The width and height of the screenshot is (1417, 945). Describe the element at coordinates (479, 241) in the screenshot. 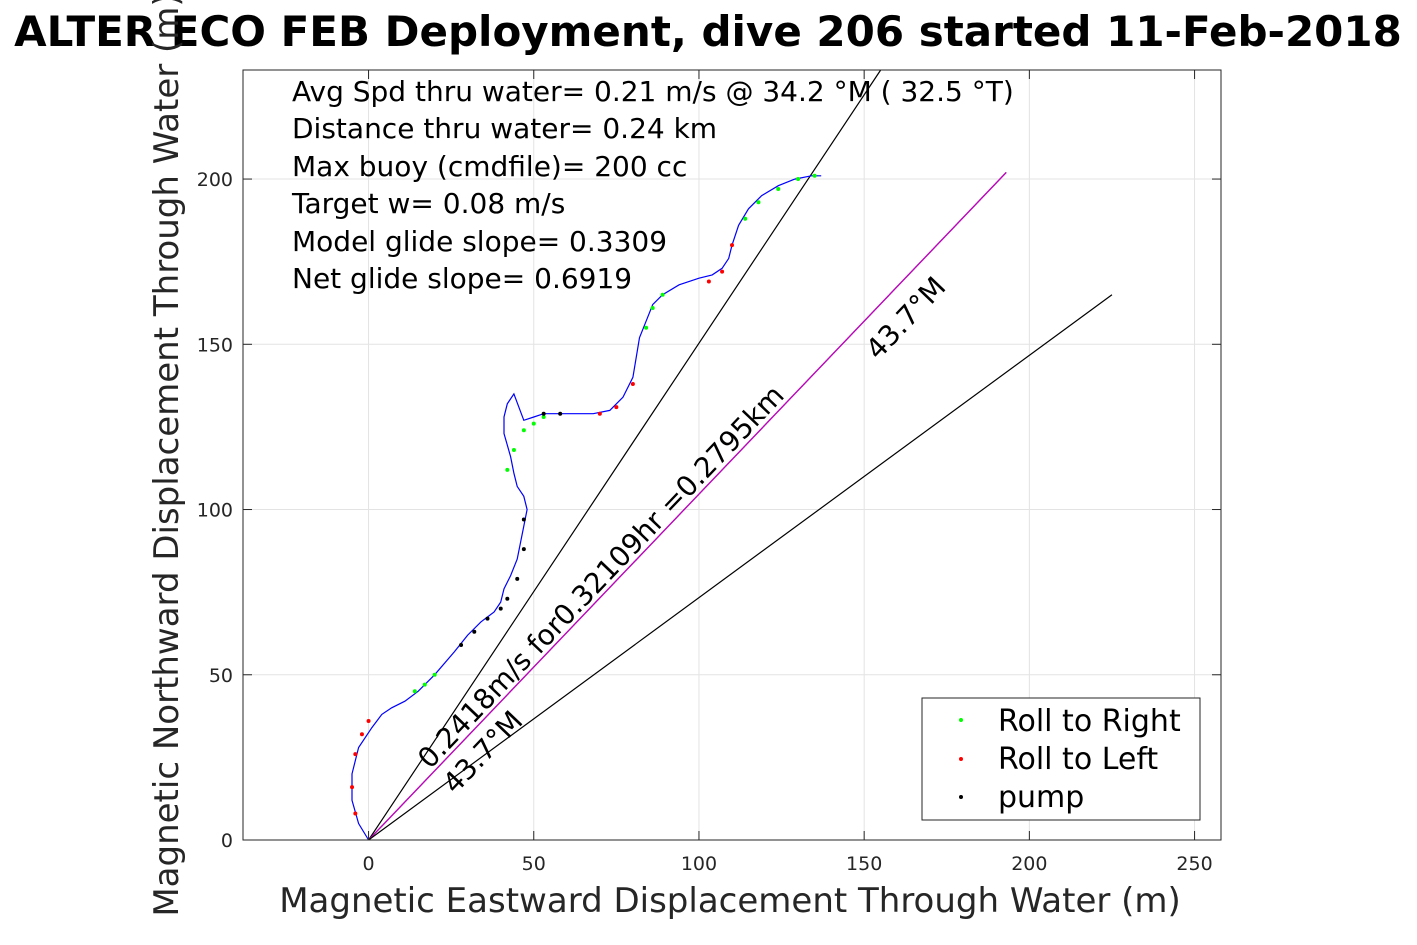

I see `model-glide-note: Model glide slope= 0.3309` at that location.